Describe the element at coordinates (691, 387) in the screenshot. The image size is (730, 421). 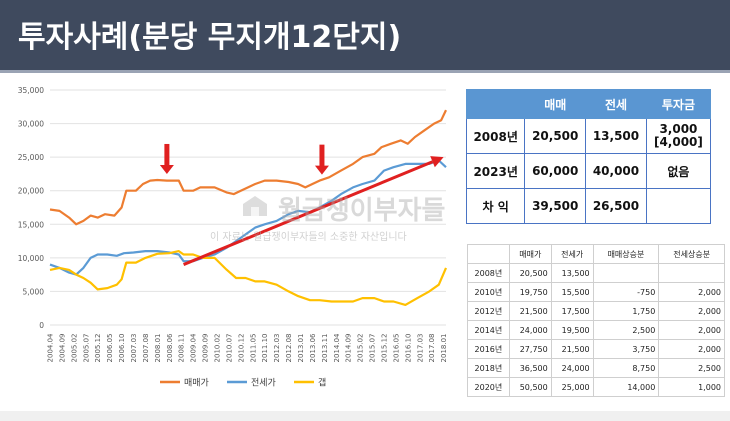
I see `detail-cell-jeonse-up: 1,000` at that location.